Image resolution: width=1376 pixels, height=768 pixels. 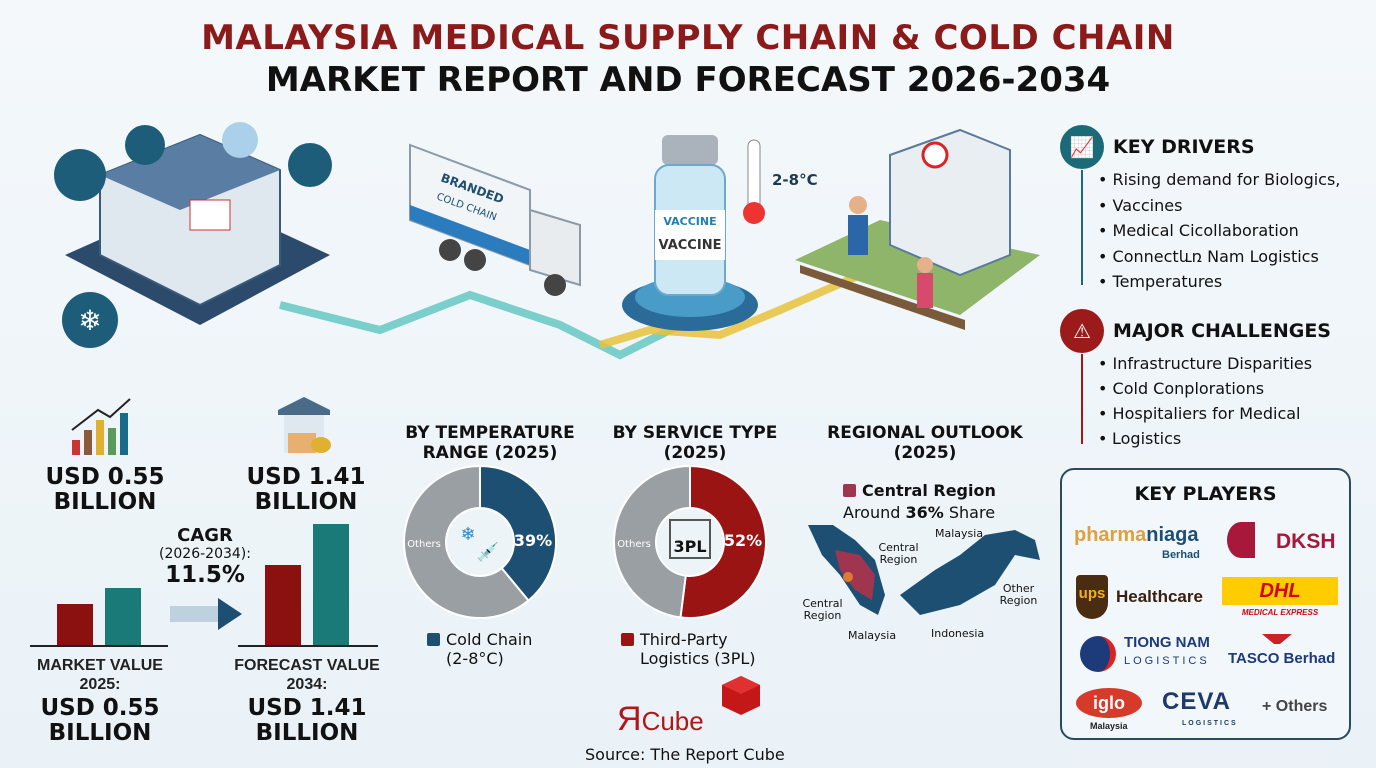 I want to click on dhl-logo: DHL, so click(x=1280, y=591).